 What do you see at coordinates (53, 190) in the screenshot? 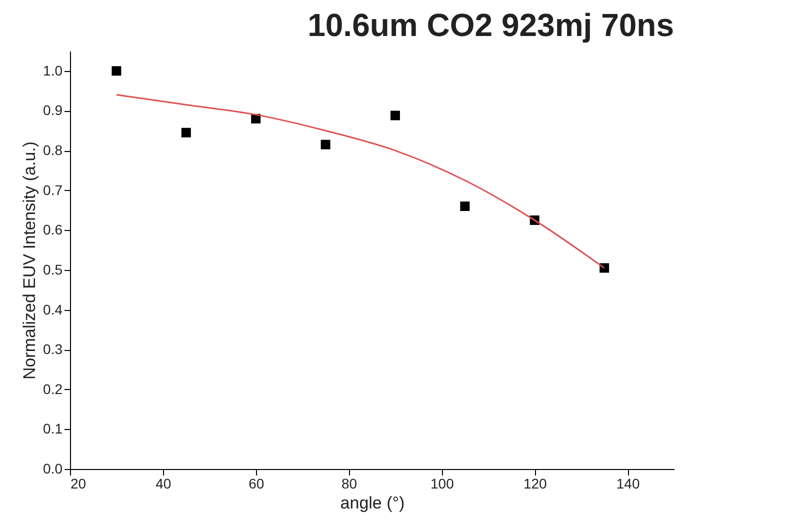
I see `y-tick-label: 0.7` at bounding box center [53, 190].